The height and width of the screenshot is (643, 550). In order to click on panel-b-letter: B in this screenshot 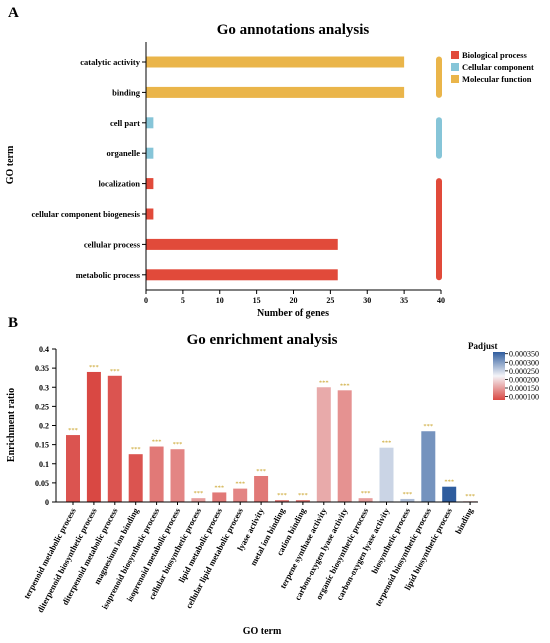, I will do `click(13, 323)`.